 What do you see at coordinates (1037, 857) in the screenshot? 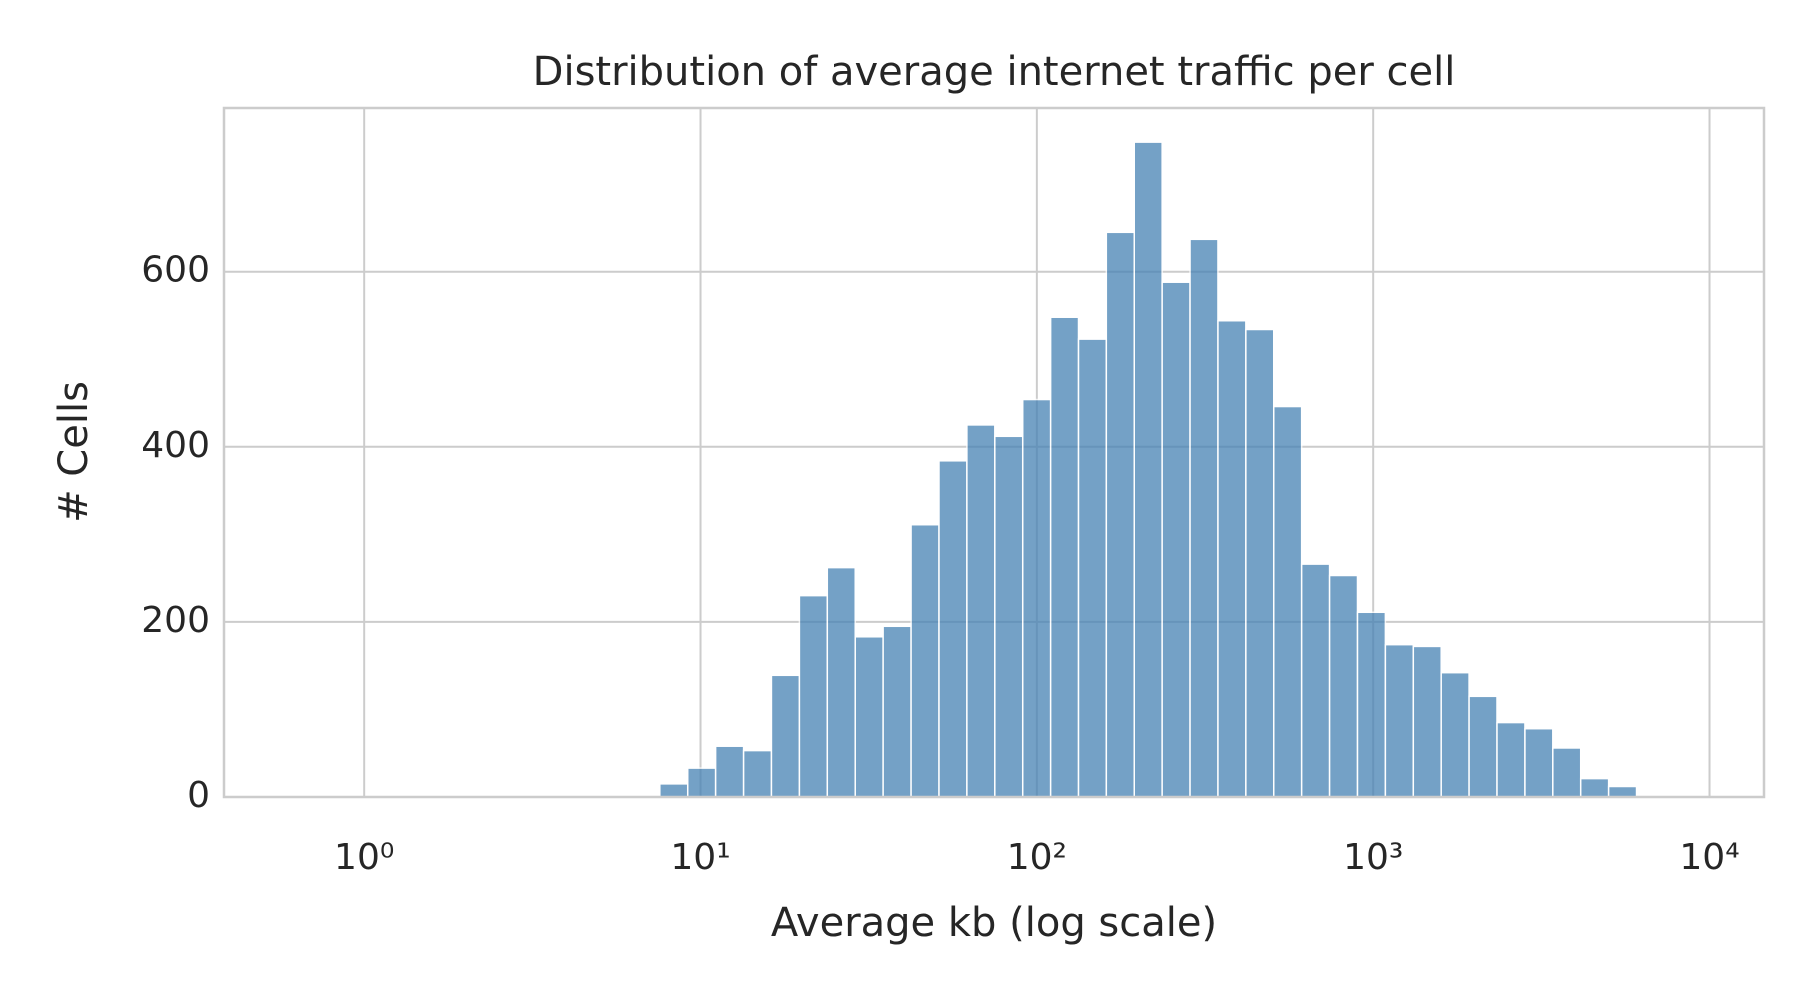
I see `x-tick-label: 10²` at bounding box center [1037, 857].